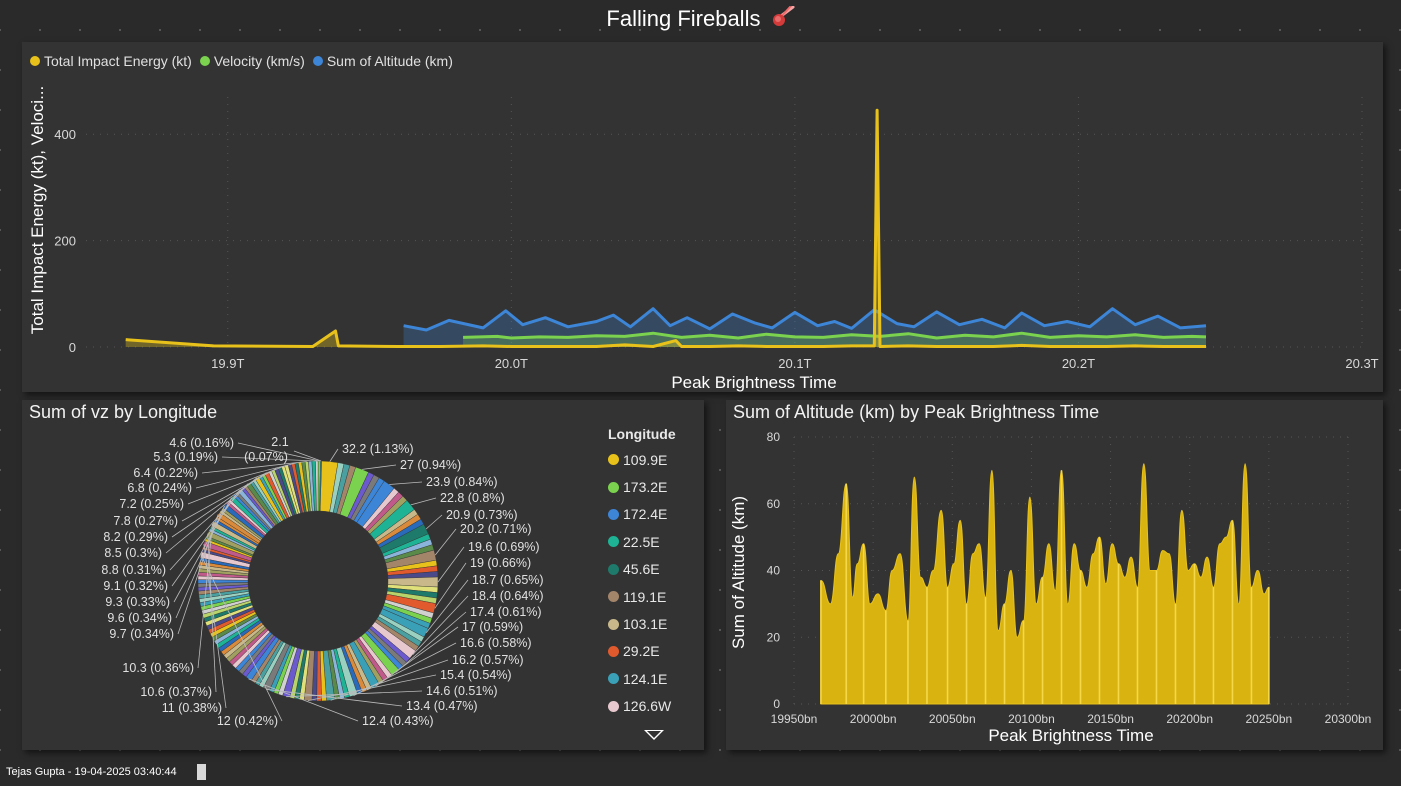  What do you see at coordinates (645, 459) in the screenshot?
I see `donut-legend-label: 109.9E` at bounding box center [645, 459].